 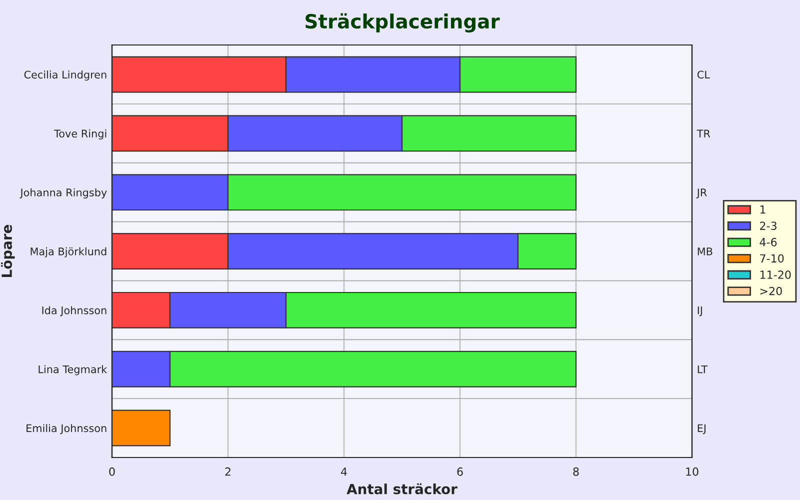 What do you see at coordinates (703, 134) in the screenshot?
I see `y2-tick-label: TR` at bounding box center [703, 134].